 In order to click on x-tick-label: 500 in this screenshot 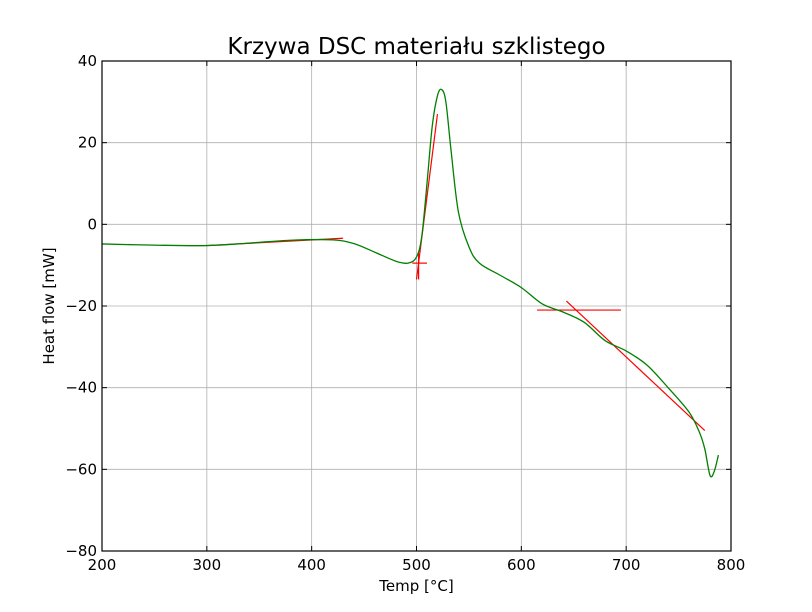, I will do `click(416, 565)`.